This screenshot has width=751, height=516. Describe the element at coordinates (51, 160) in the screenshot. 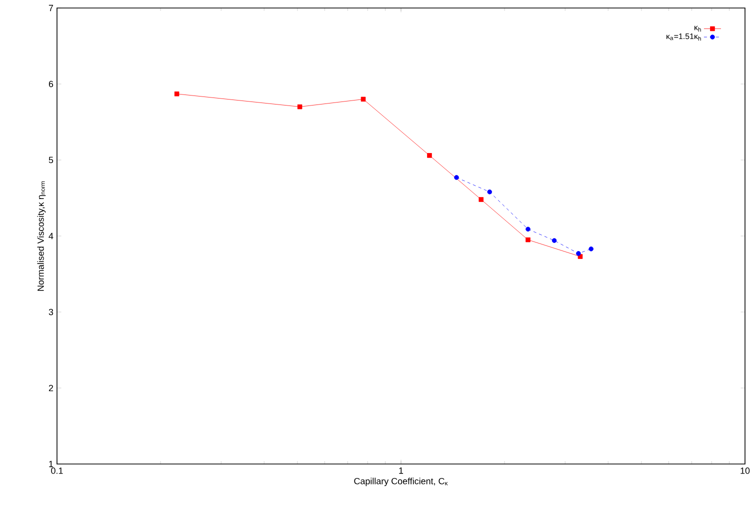

I see `y-tick-label: 5` at that location.